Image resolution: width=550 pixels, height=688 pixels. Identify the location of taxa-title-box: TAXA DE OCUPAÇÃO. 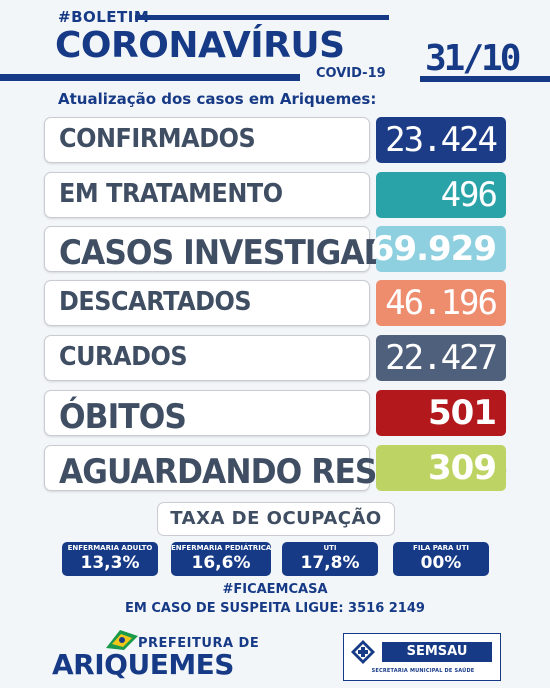
(276, 519).